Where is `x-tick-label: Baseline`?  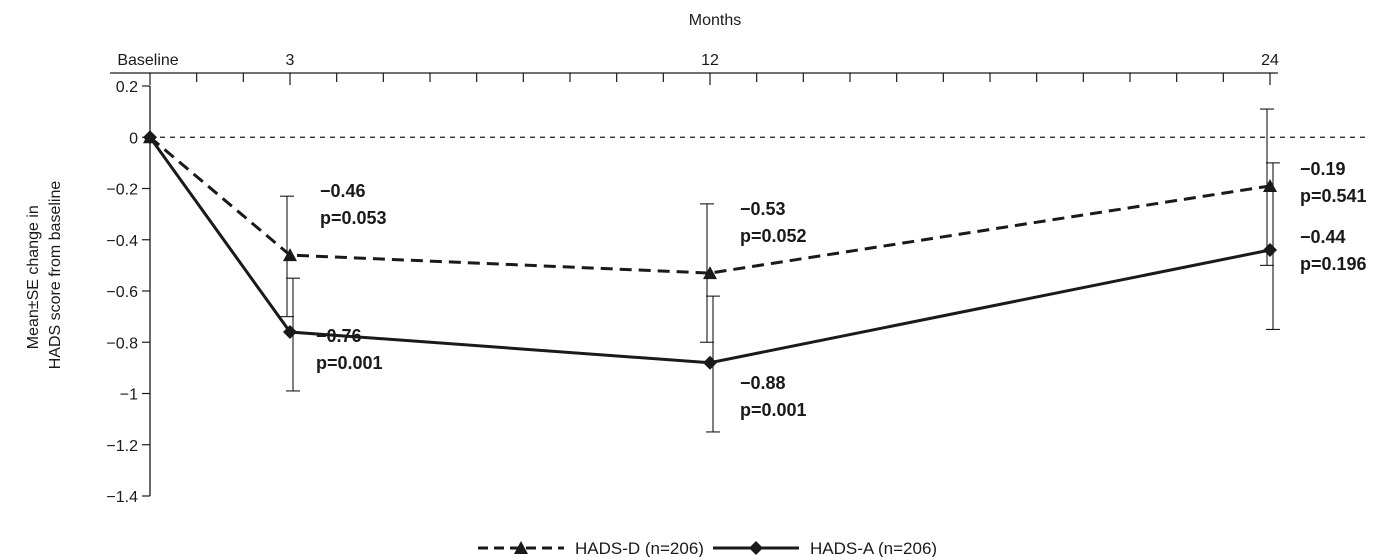 x-tick-label: Baseline is located at coordinates (147, 60).